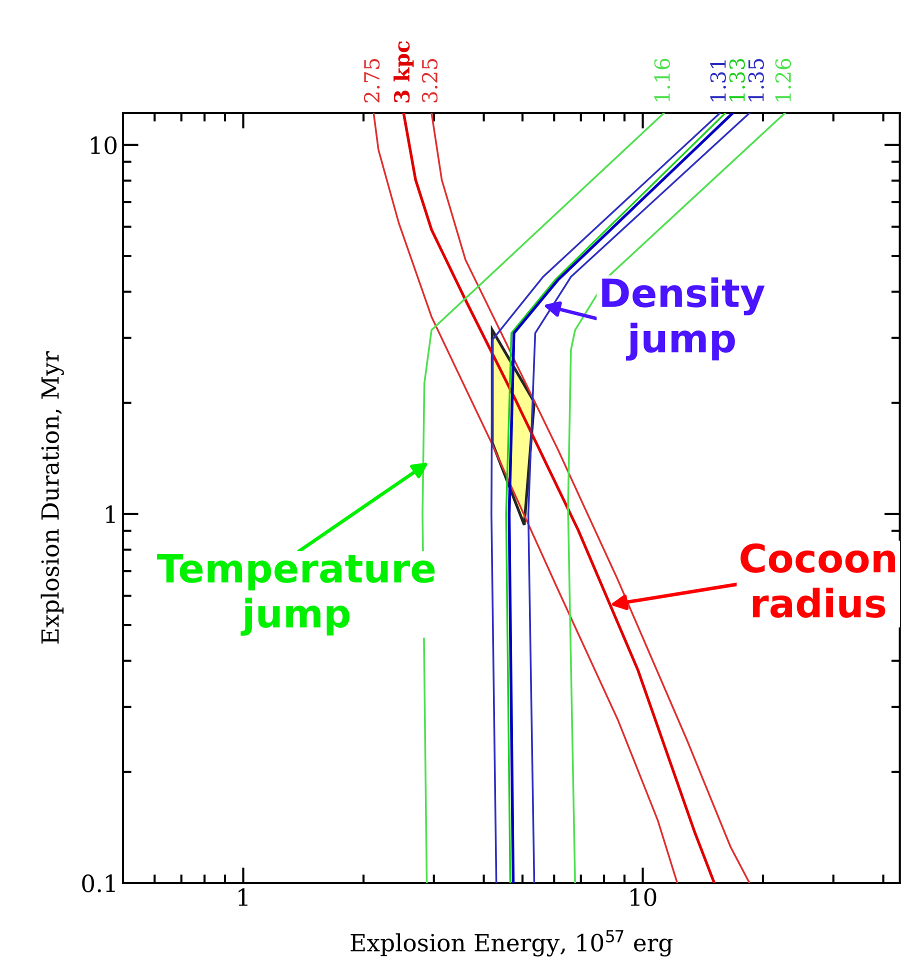 This screenshot has width=907, height=976. Describe the element at coordinates (737, 80) in the screenshot. I see `text: 1.33` at that location.